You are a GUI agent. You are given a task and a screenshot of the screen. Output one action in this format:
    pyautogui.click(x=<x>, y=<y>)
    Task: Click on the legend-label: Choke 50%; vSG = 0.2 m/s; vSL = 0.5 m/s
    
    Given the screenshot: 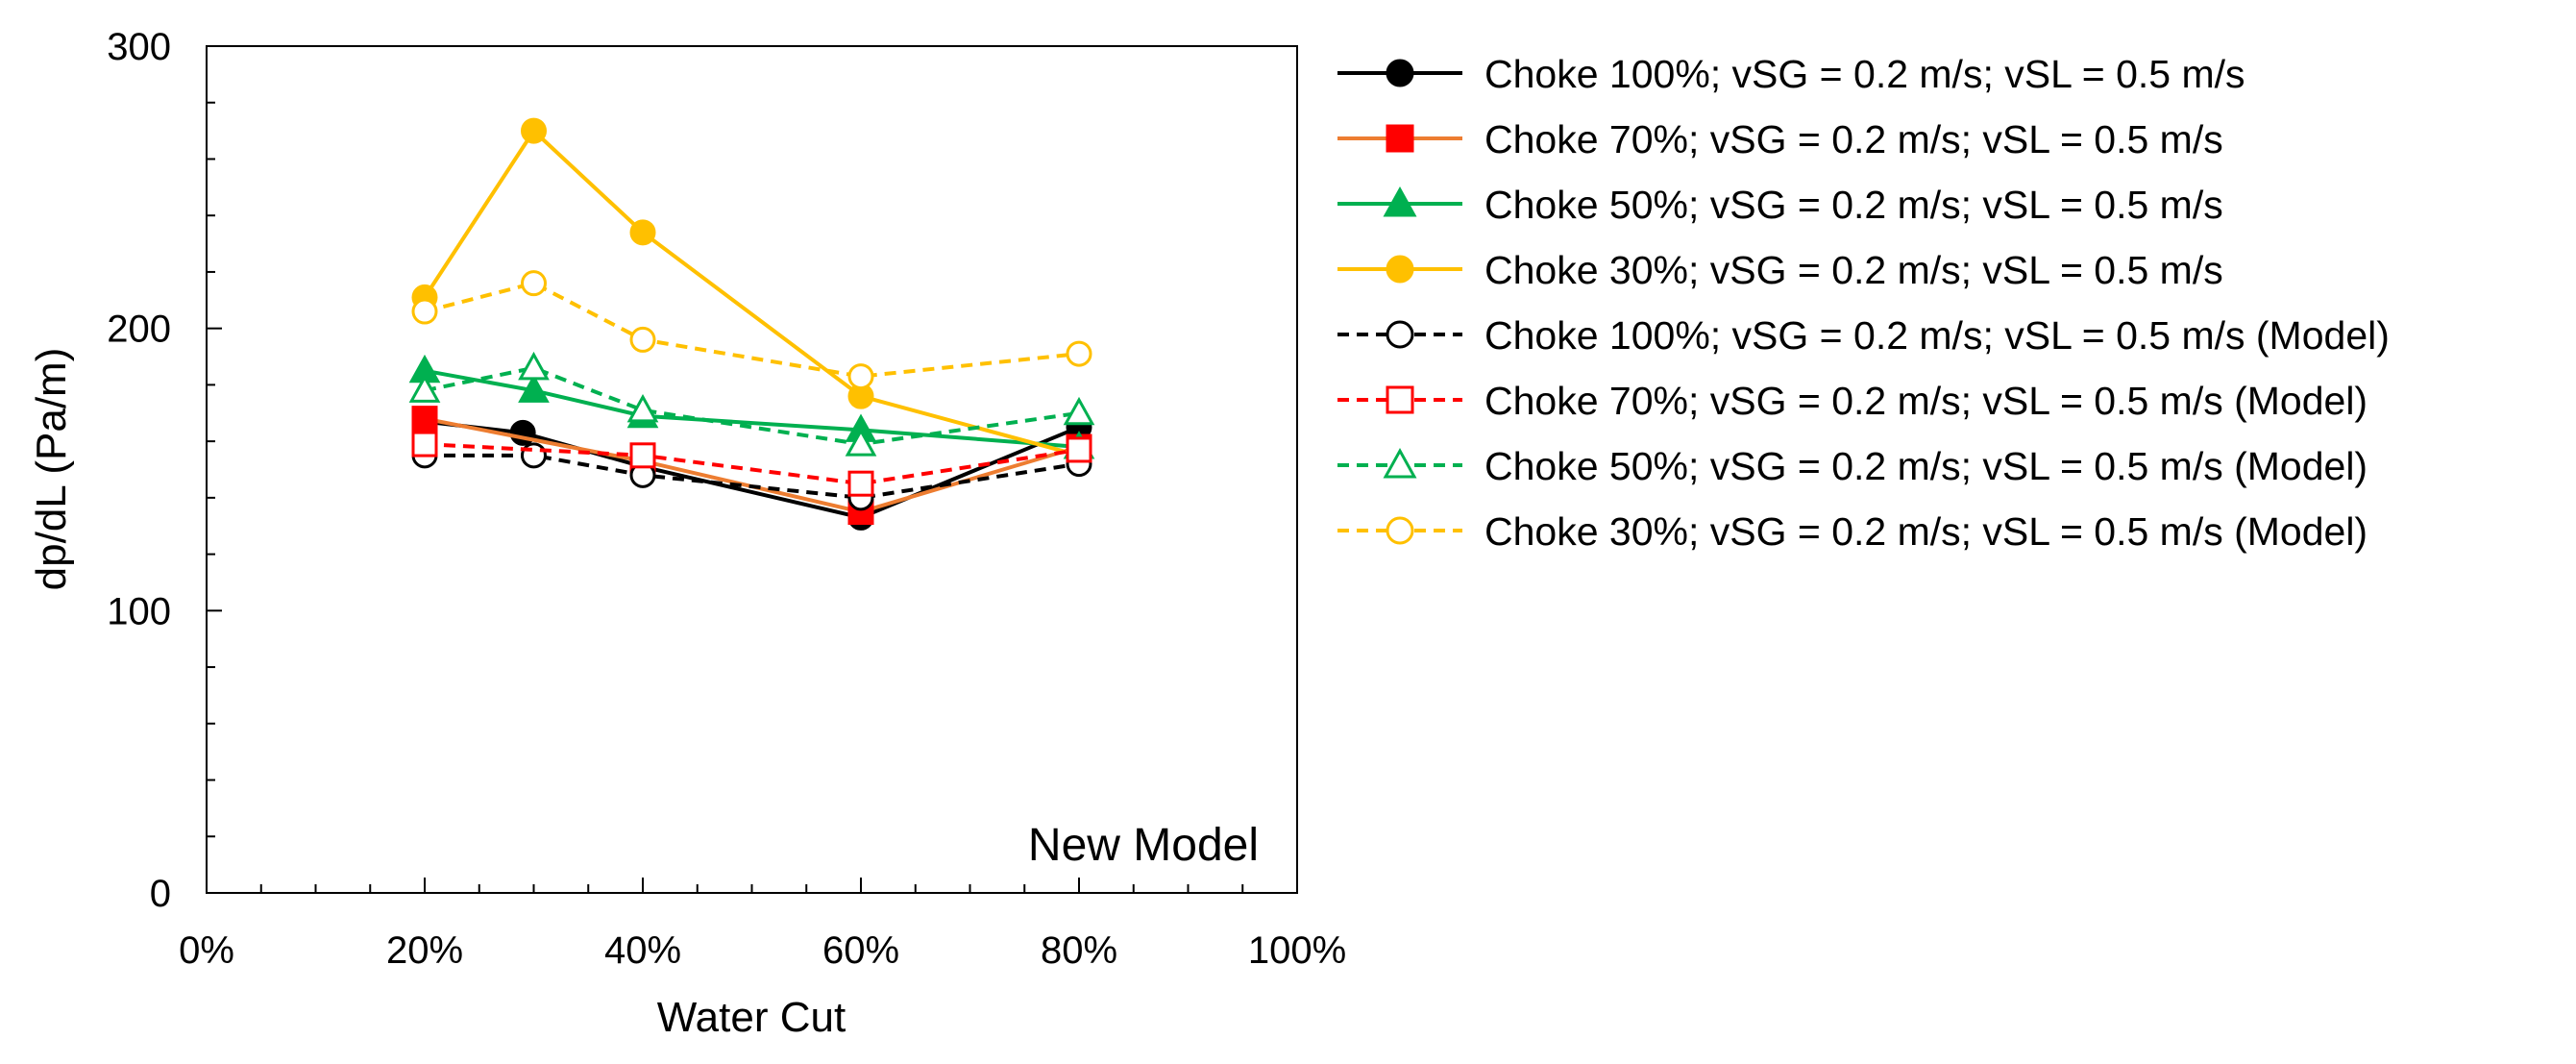 What is the action you would take?
    pyautogui.click(x=1853, y=205)
    